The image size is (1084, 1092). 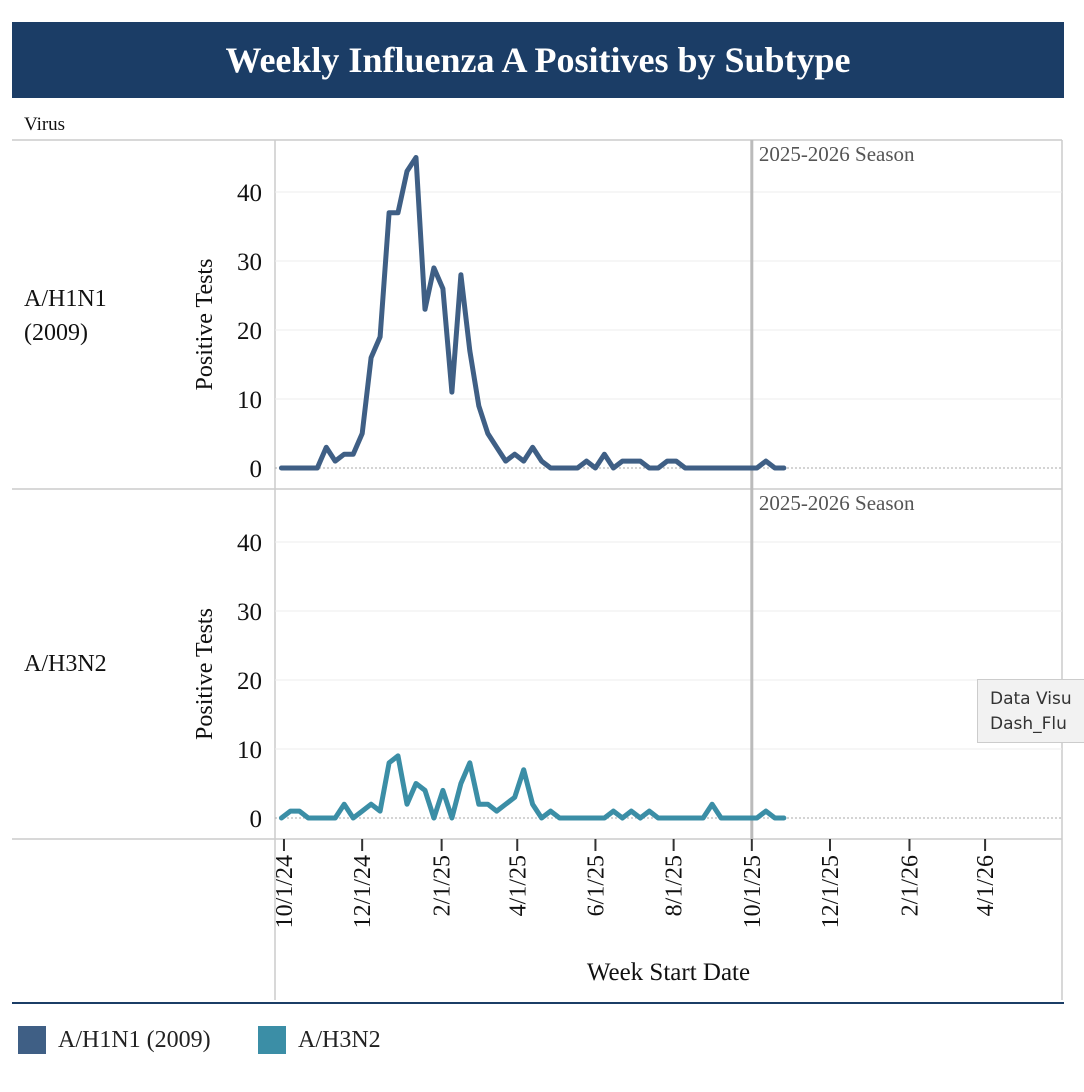 What do you see at coordinates (363, 891) in the screenshot?
I see `x-tick-label-12/1/24: 12/1/24` at bounding box center [363, 891].